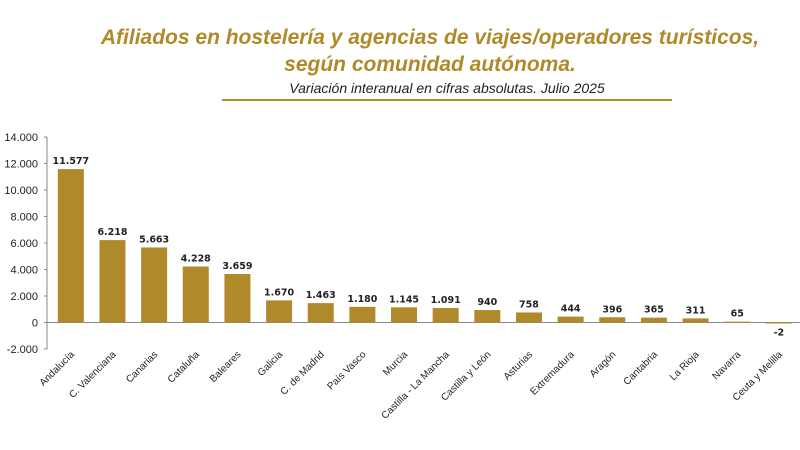 This screenshot has width=800, height=450. What do you see at coordinates (21, 191) in the screenshot?
I see `y-tick-label: 10.000` at bounding box center [21, 191].